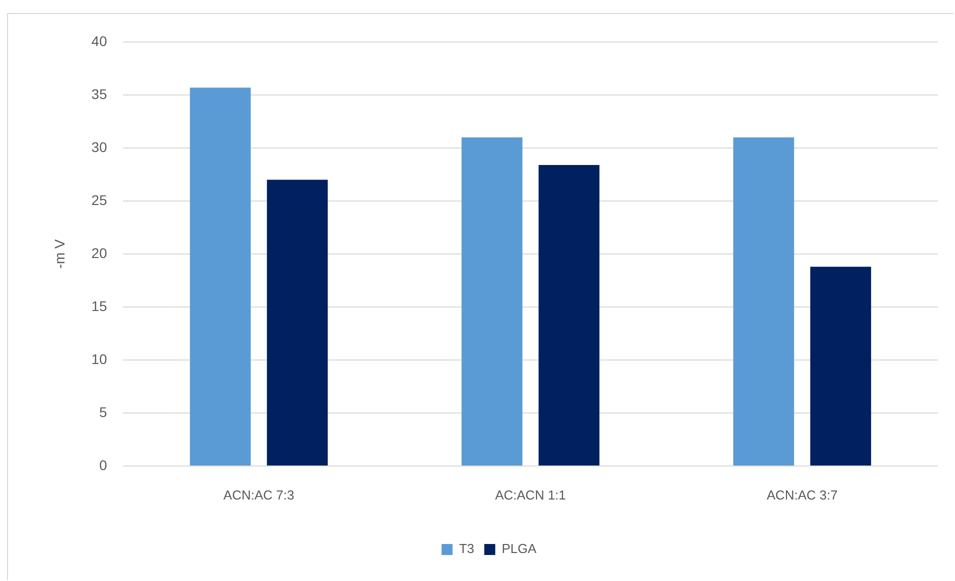  What do you see at coordinates (99, 358) in the screenshot?
I see `y-tick-label: 10` at bounding box center [99, 358].